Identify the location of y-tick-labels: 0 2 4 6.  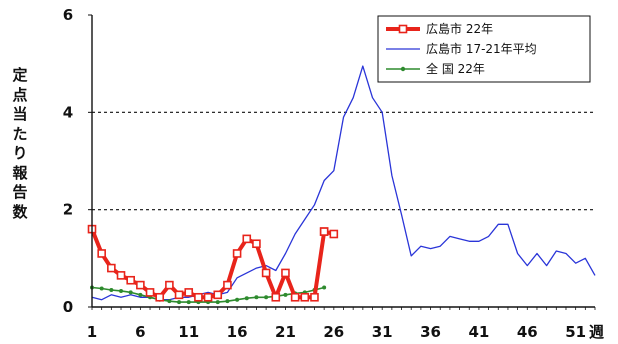
(77, 161).